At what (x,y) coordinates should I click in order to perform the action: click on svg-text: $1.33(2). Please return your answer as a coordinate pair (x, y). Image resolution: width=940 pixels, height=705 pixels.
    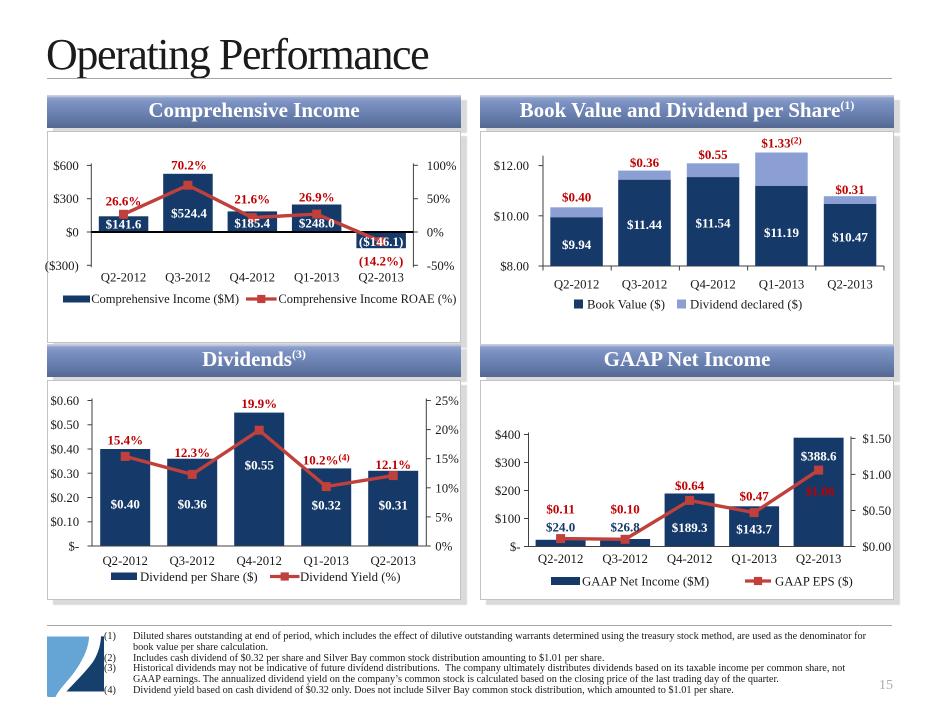
    Looking at the image, I should click on (781, 143).